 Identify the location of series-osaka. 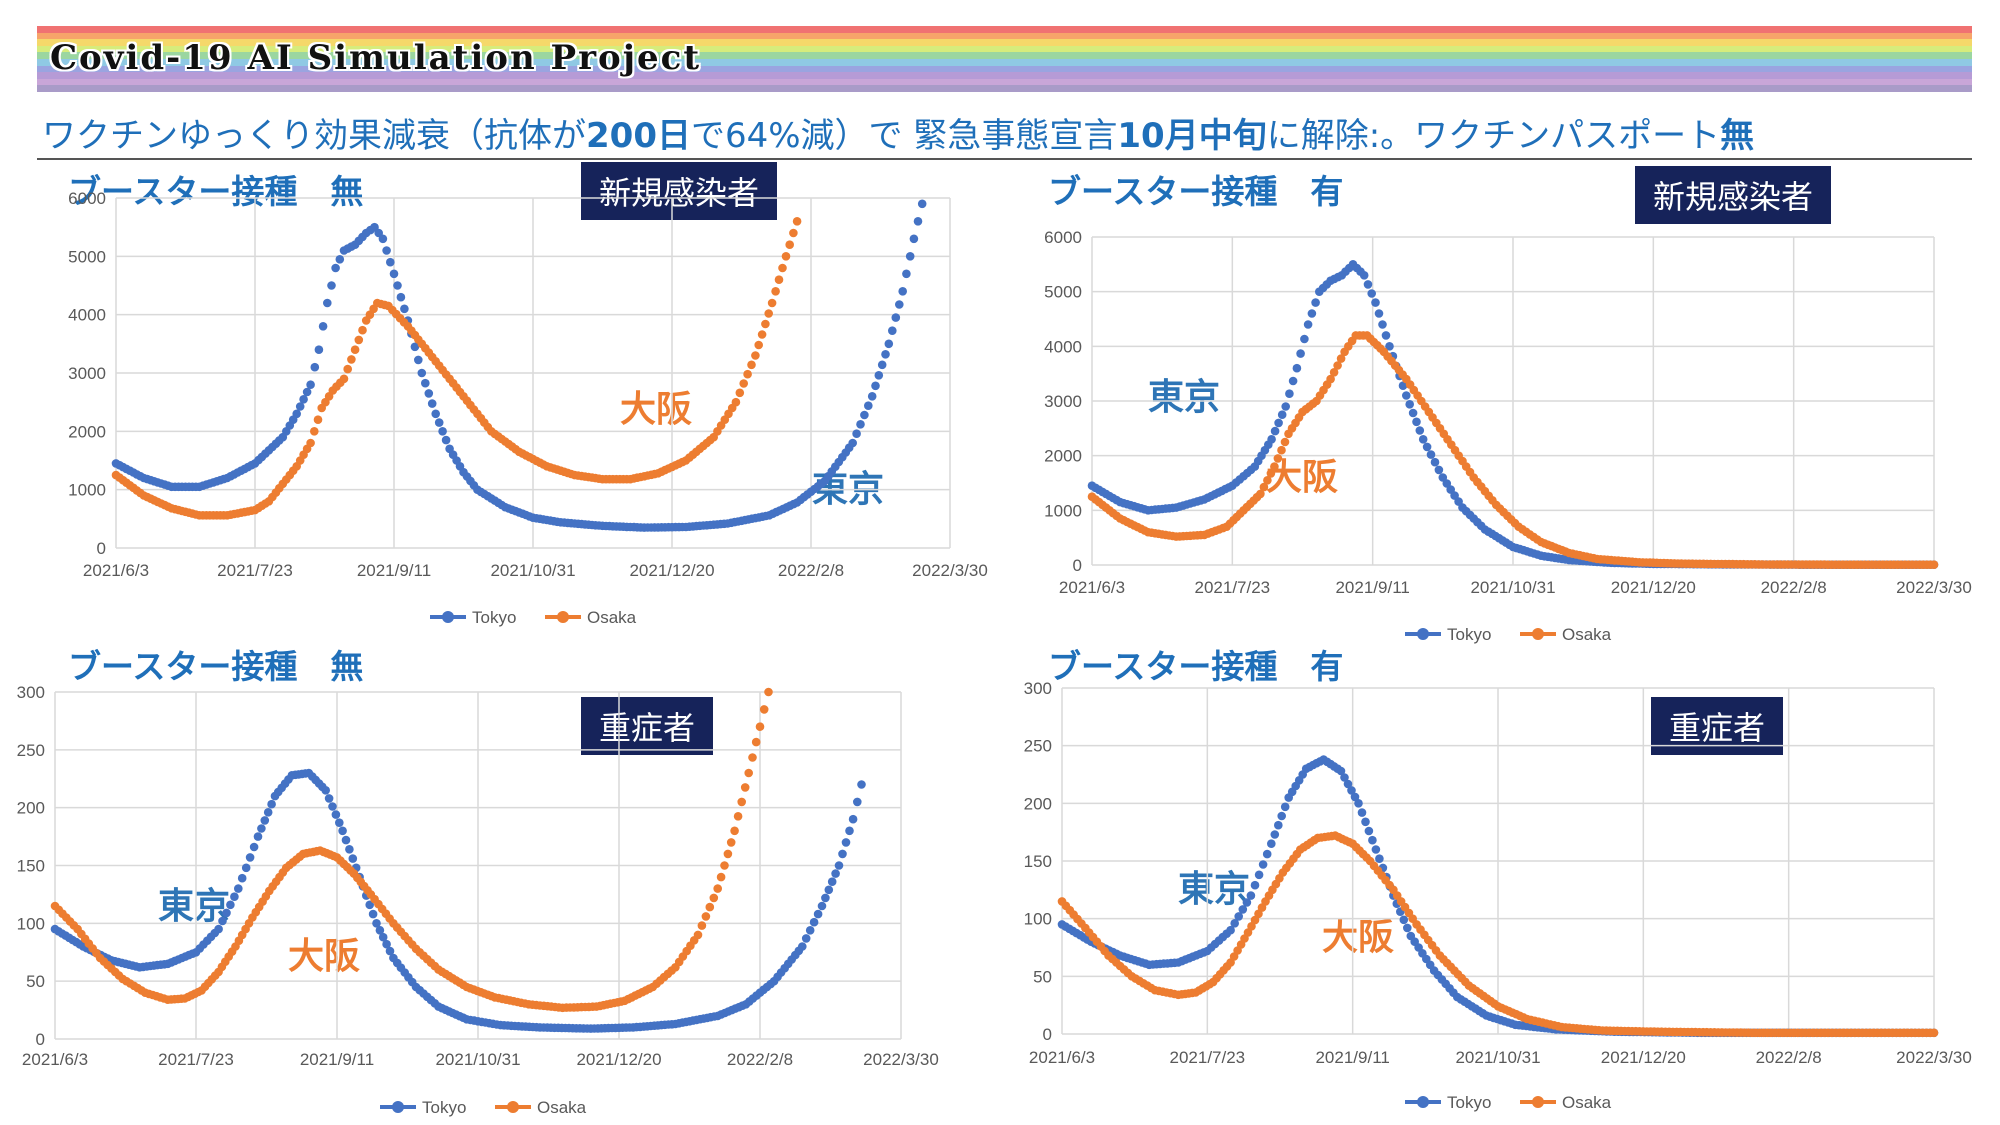
(456, 368).